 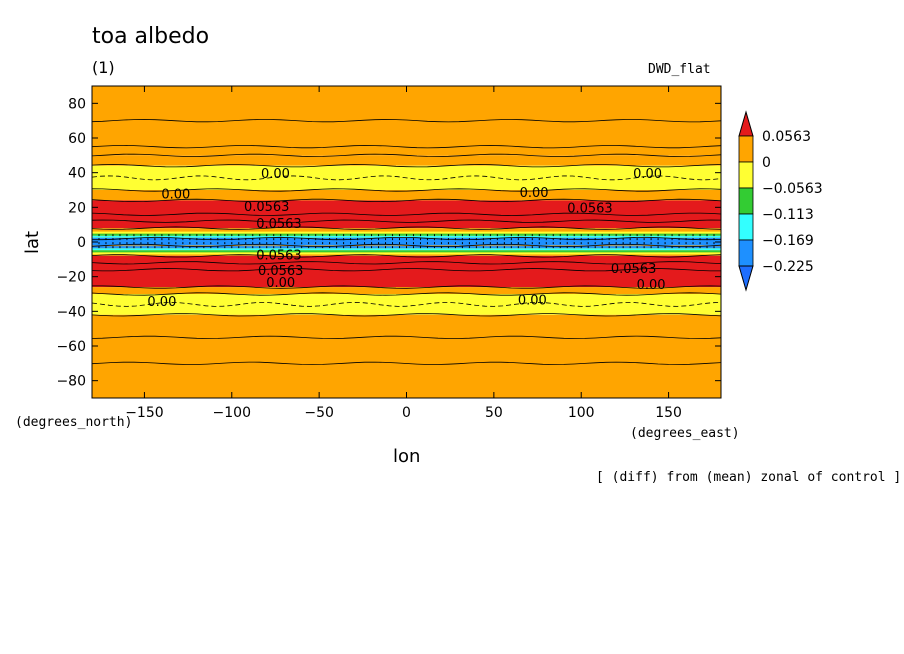 What do you see at coordinates (679, 69) in the screenshot?
I see `dataset-label: DWD_flat` at bounding box center [679, 69].